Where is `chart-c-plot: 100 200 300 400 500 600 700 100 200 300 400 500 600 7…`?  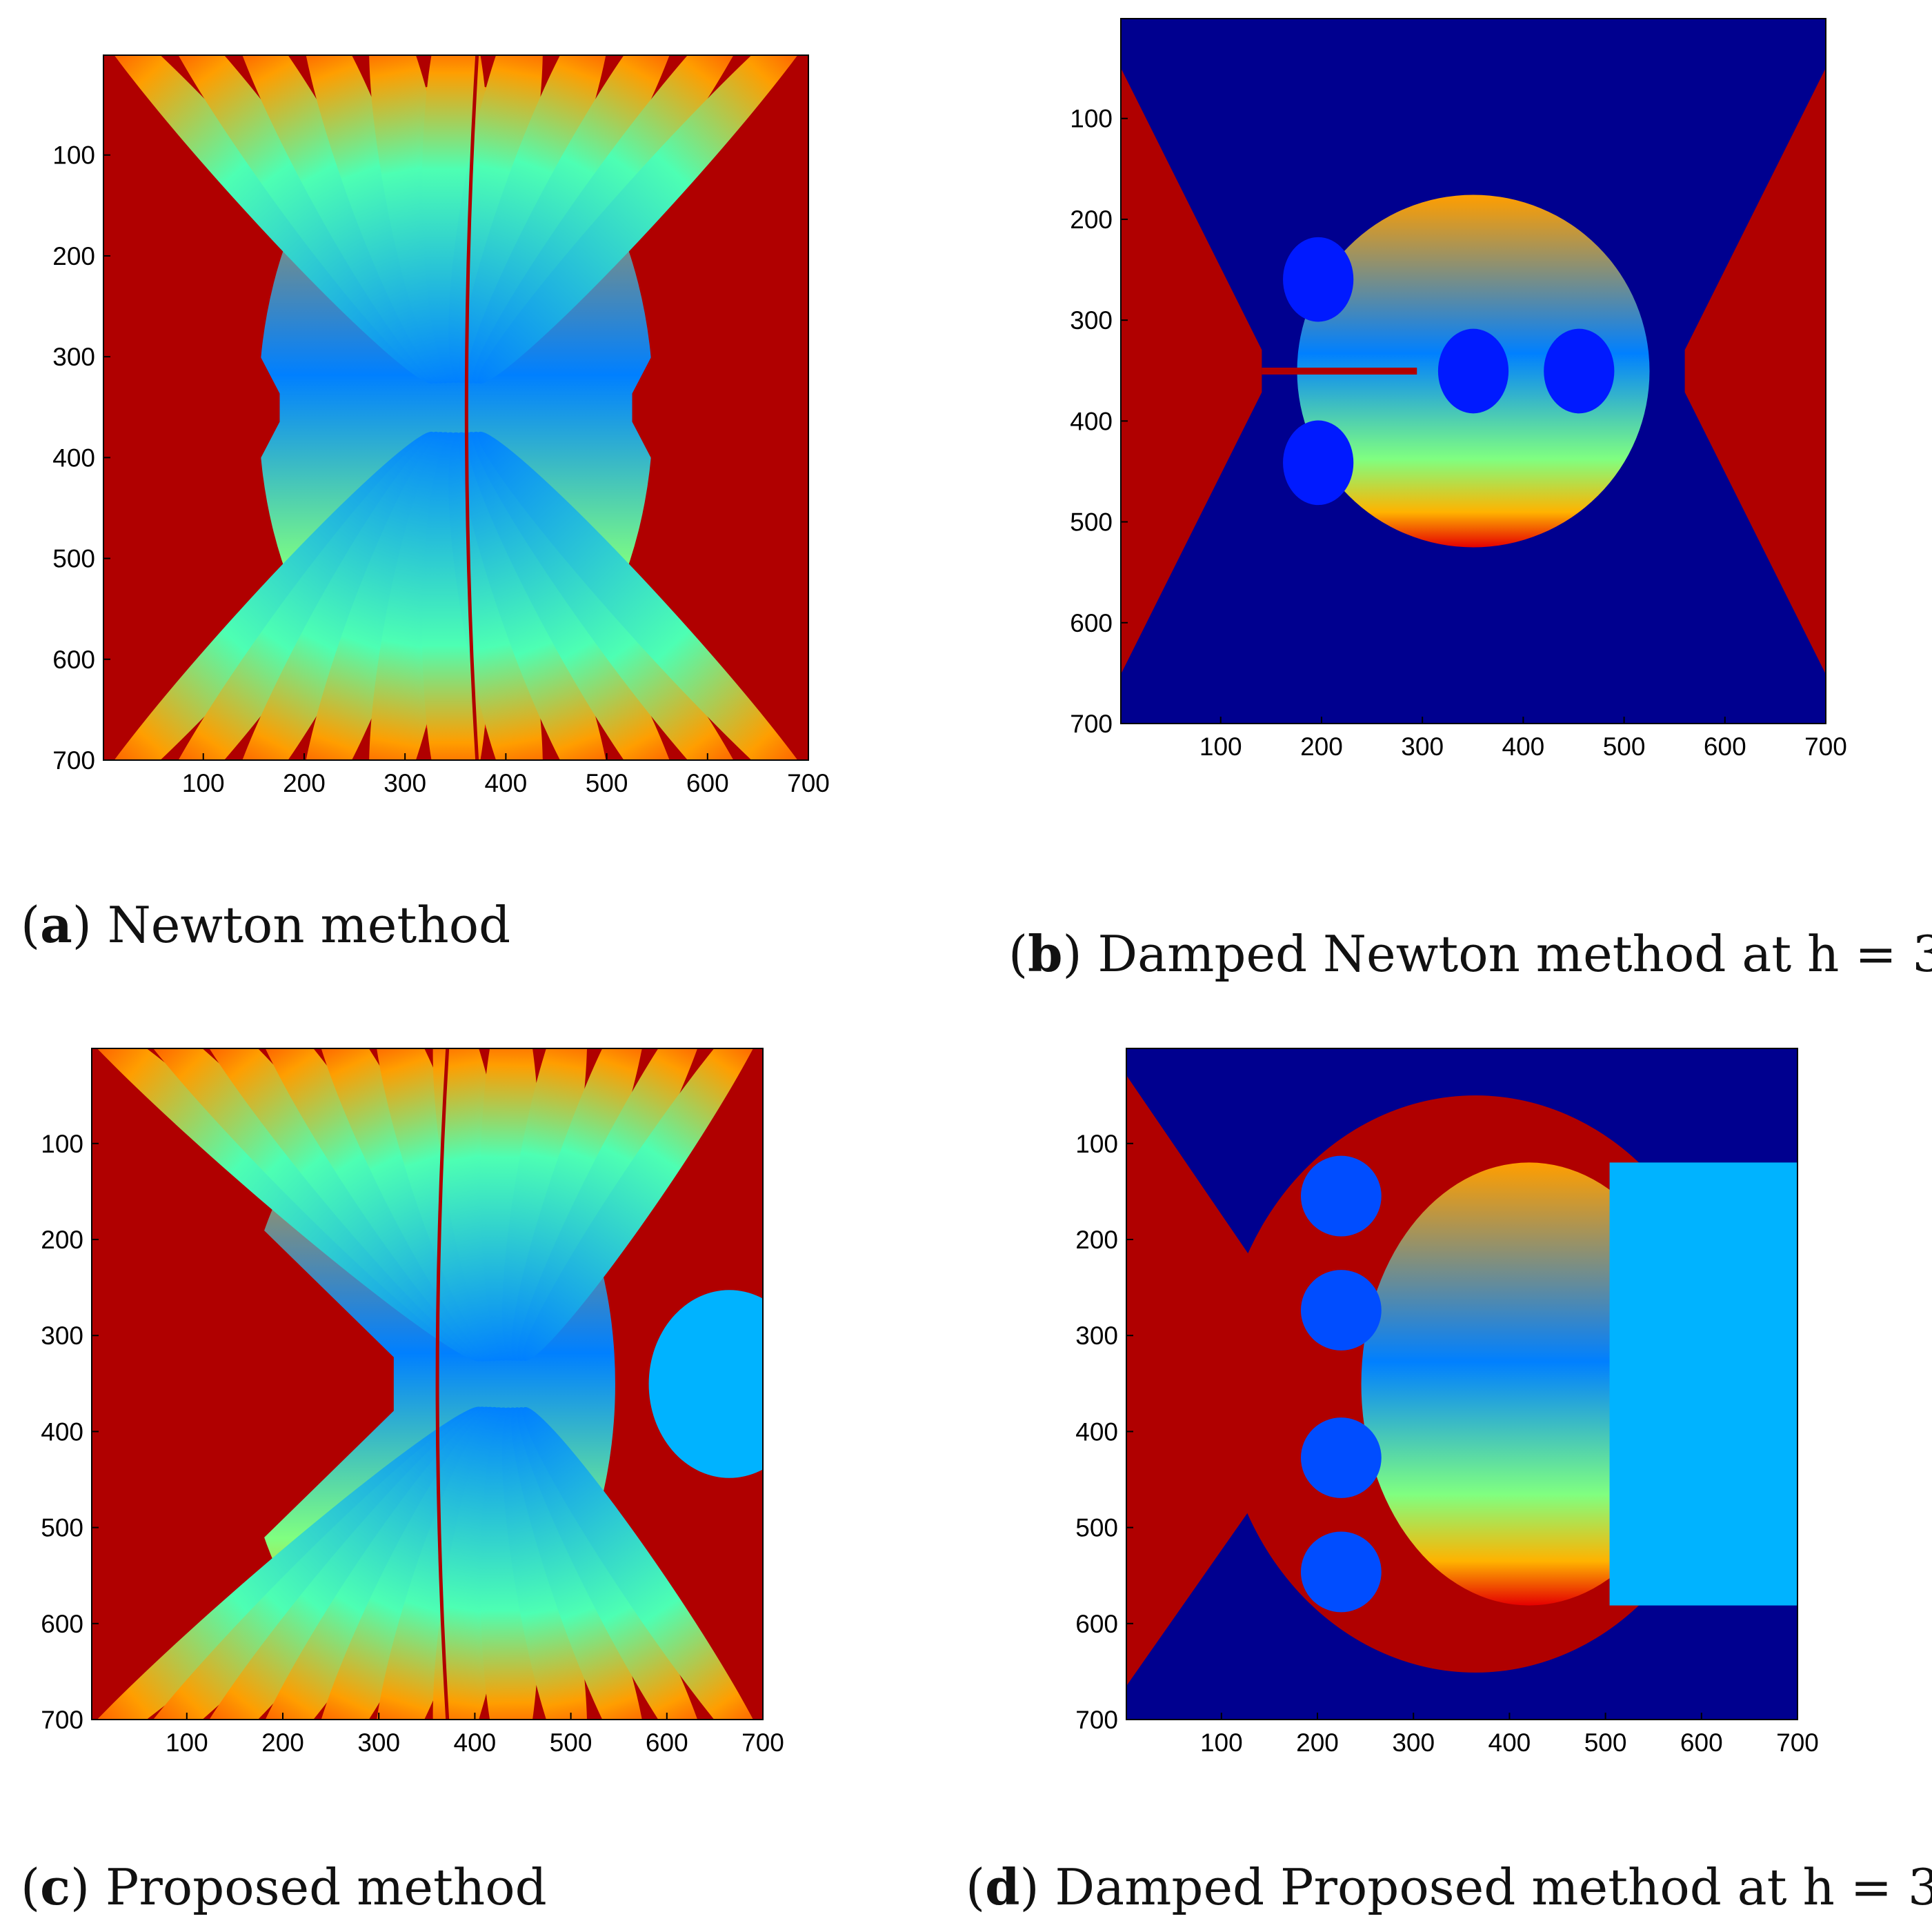 chart-c-plot: 100 200 300 400 500 600 700 100 200 300 400 500 600 7… is located at coordinates (413, 1403).